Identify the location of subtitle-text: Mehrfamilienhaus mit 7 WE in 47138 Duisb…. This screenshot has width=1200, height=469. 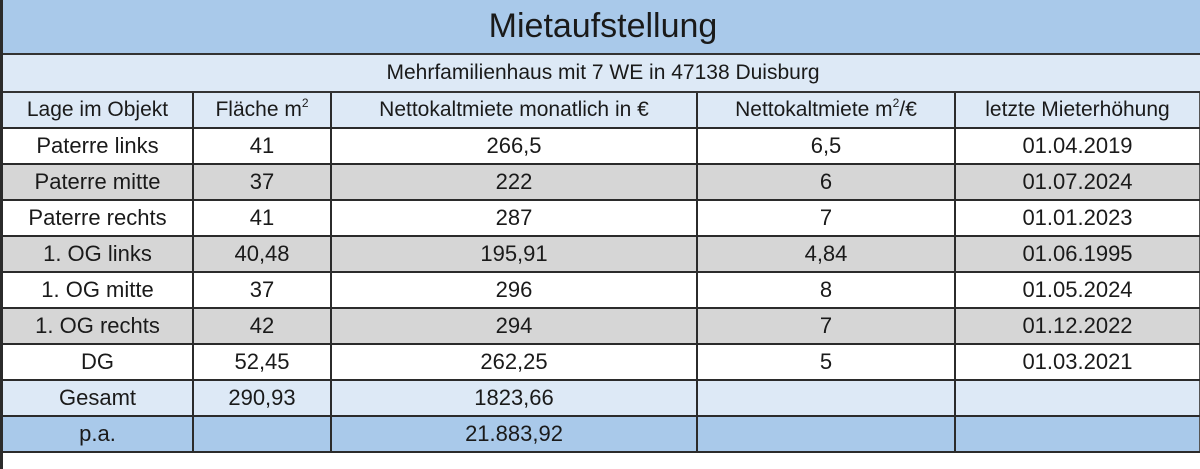
(603, 72).